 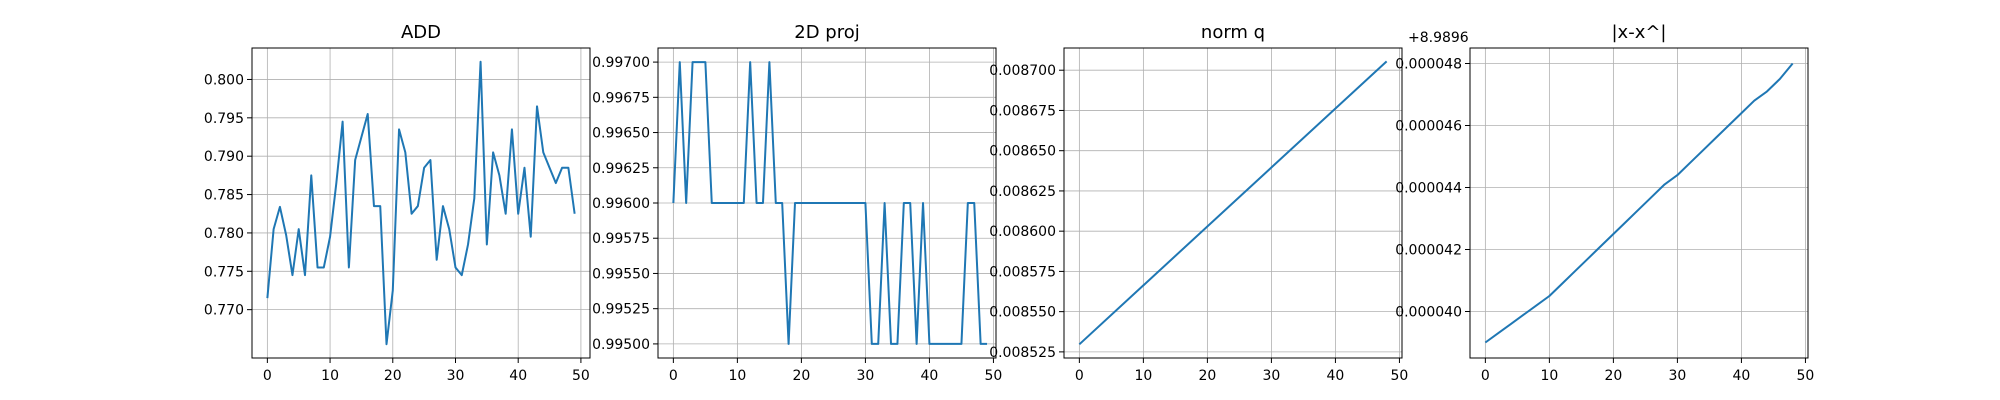 What do you see at coordinates (224, 80) in the screenshot?
I see `y-tick-label: 0.800` at bounding box center [224, 80].